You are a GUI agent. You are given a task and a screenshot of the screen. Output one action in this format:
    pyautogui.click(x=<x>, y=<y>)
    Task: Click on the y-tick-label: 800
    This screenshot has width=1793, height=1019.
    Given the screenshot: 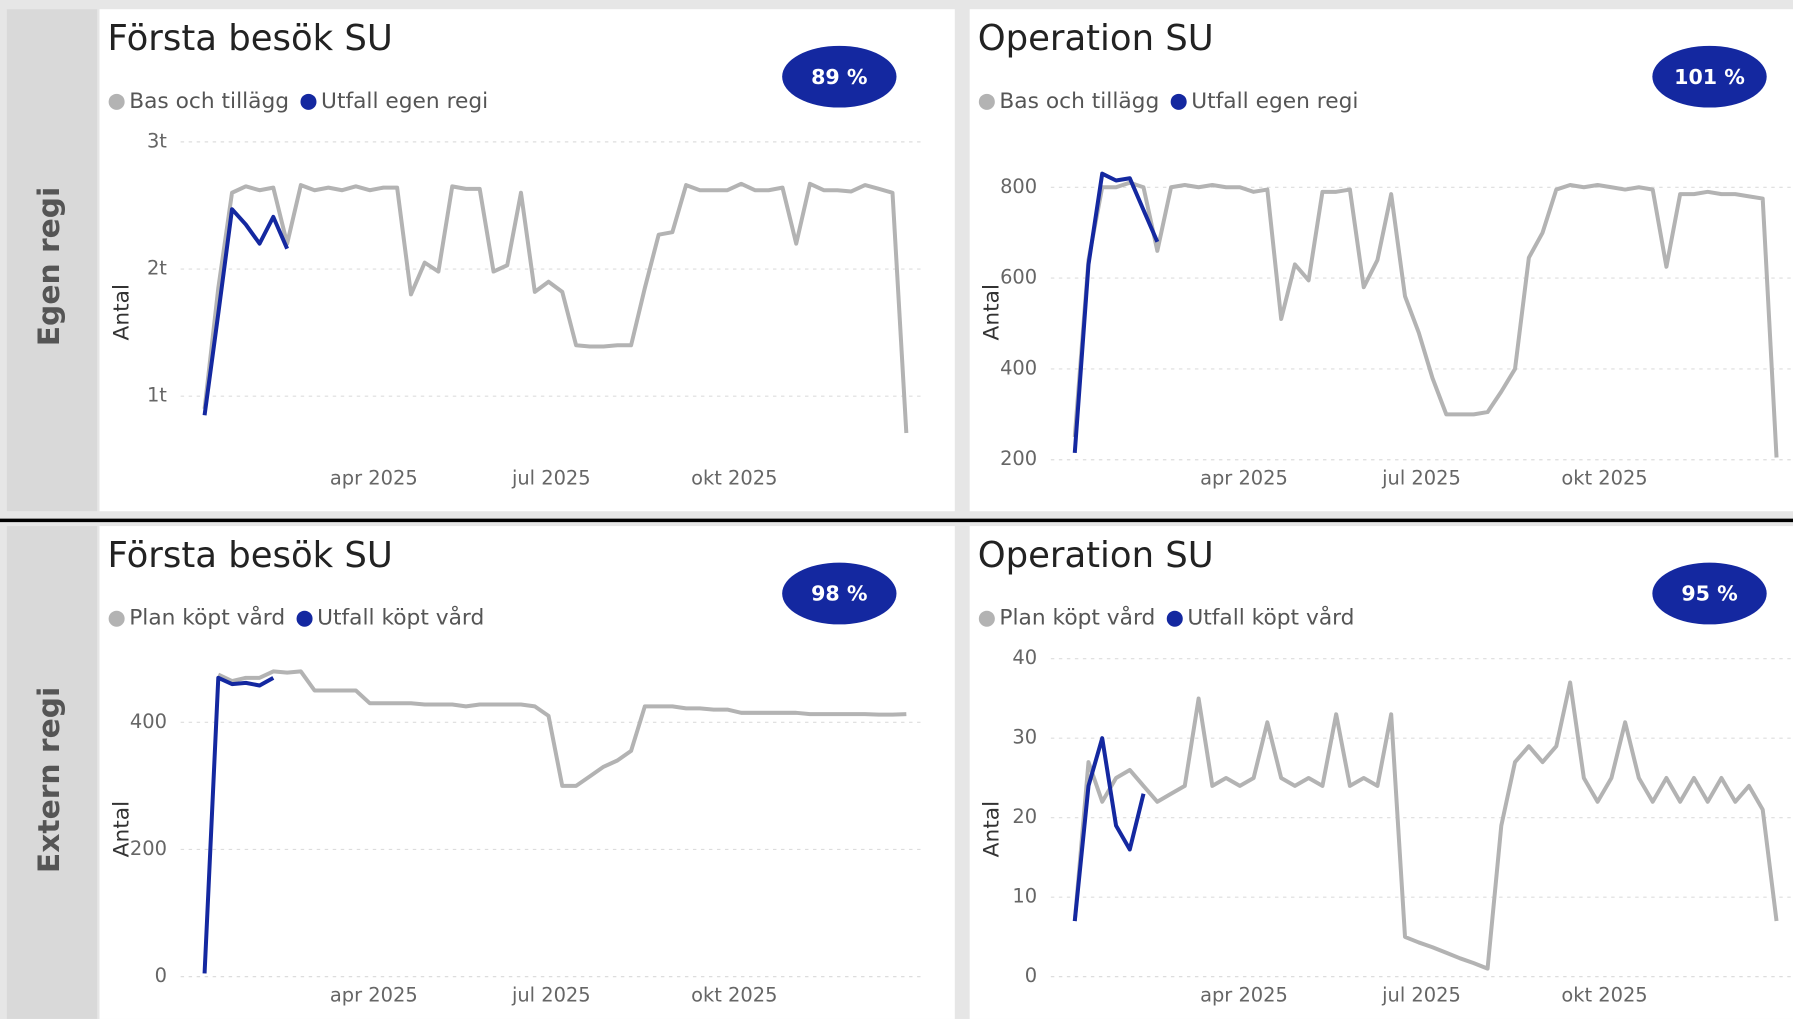 What is the action you would take?
    pyautogui.click(x=1018, y=186)
    